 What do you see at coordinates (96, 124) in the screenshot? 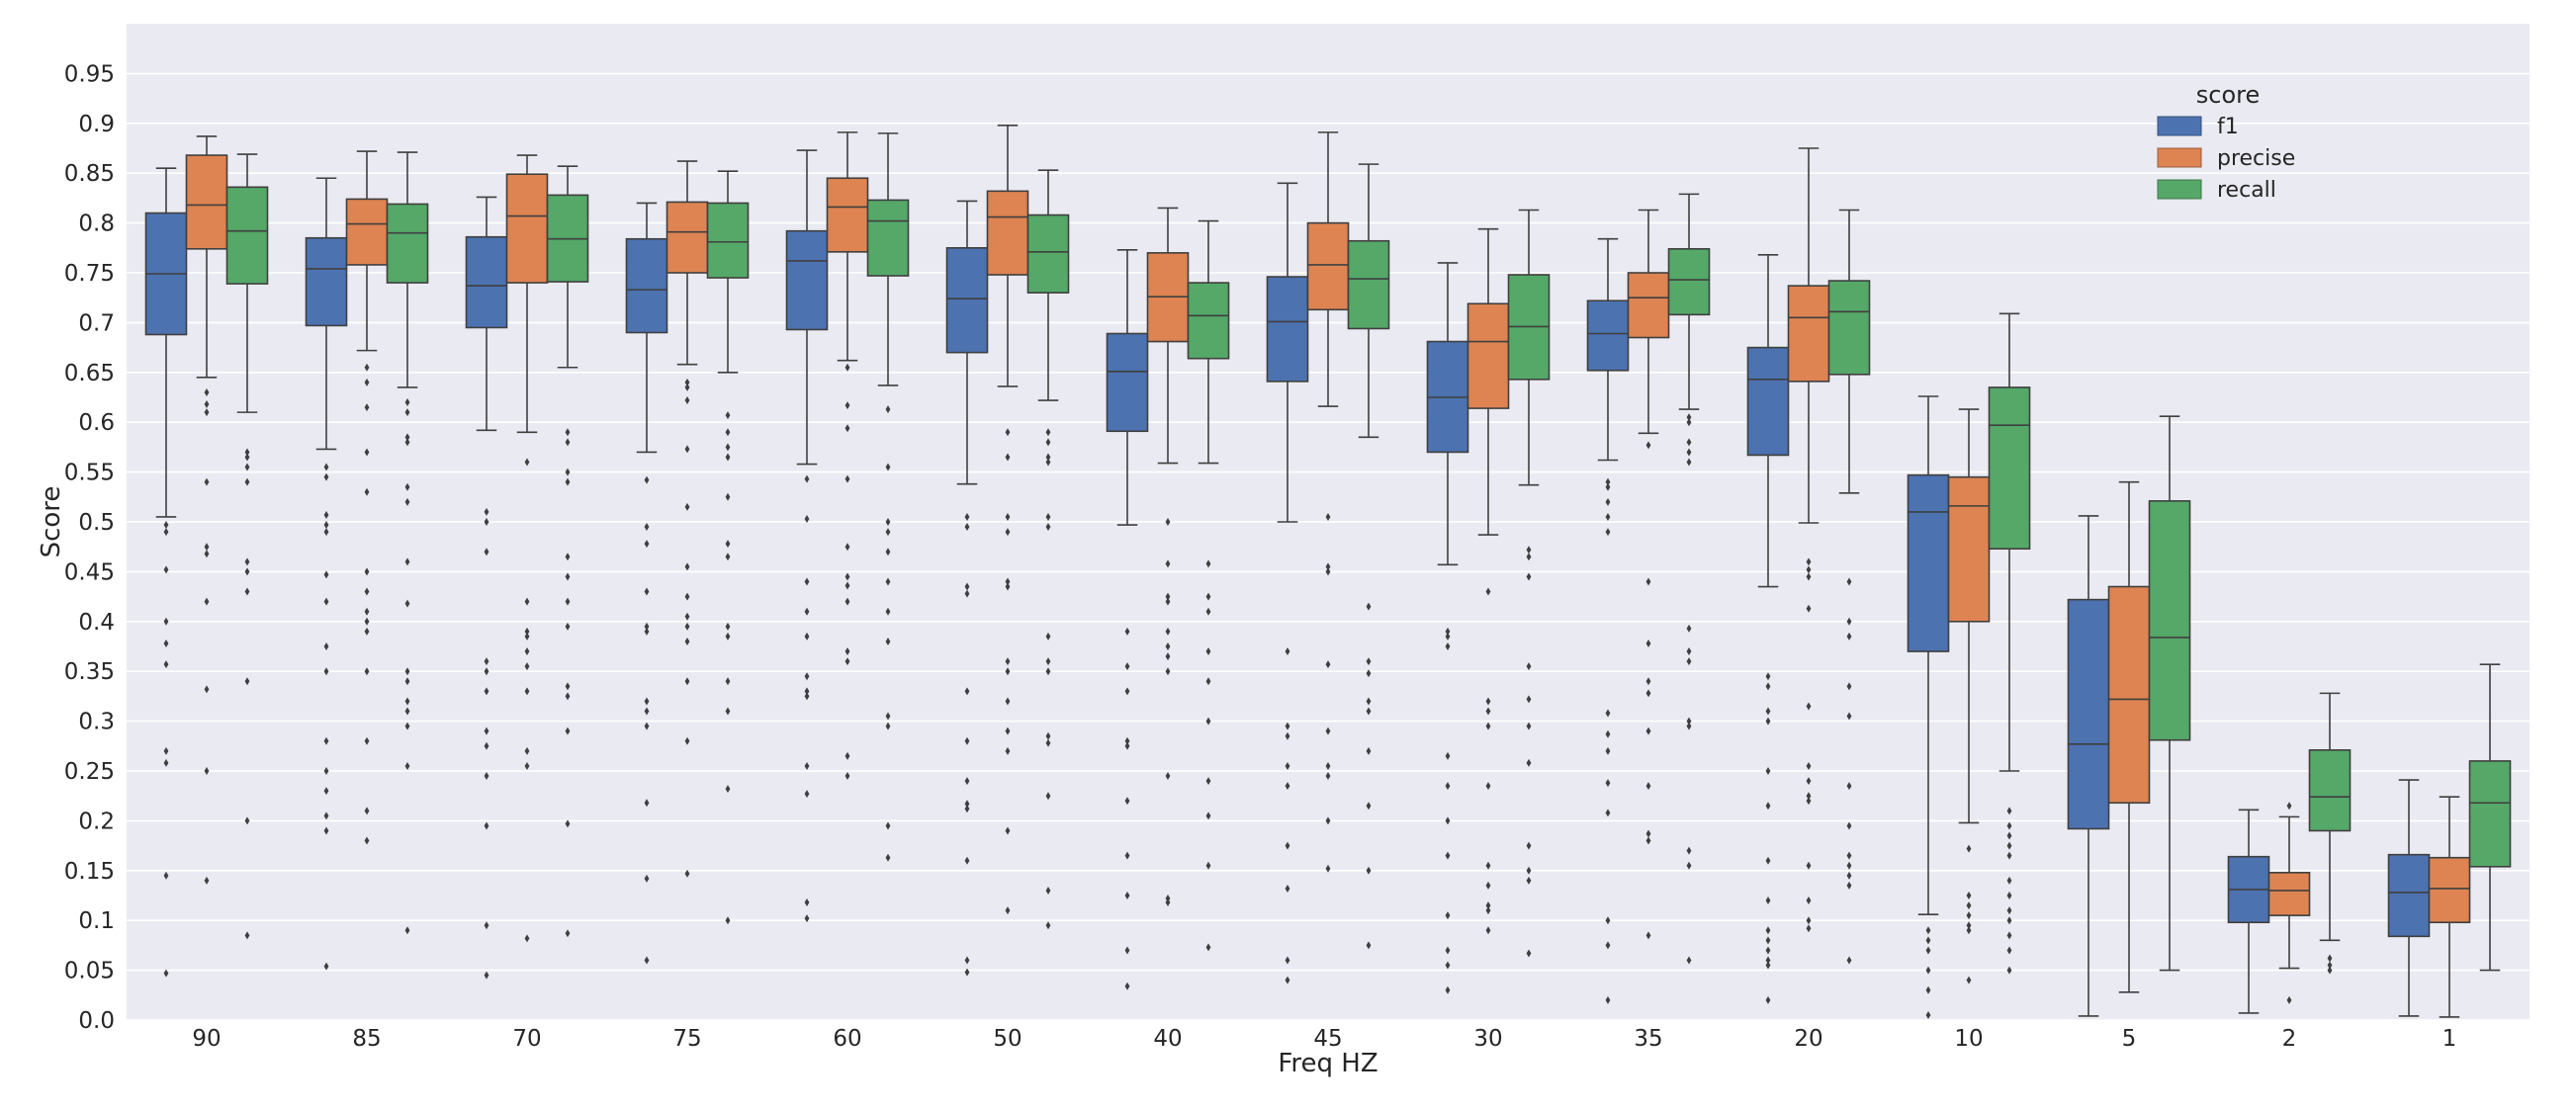
I see `y-tick-label: 0.9` at bounding box center [96, 124].